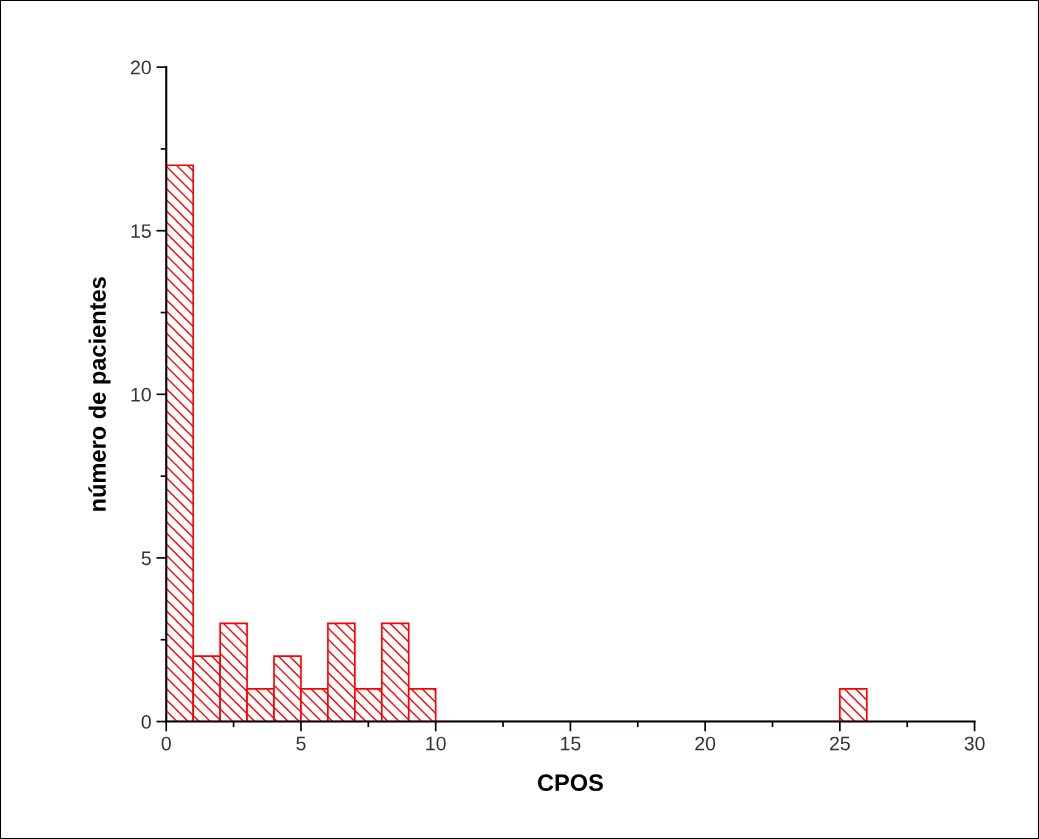 The height and width of the screenshot is (839, 1039). Describe the element at coordinates (141, 67) in the screenshot. I see `y-tick-label: 20` at that location.